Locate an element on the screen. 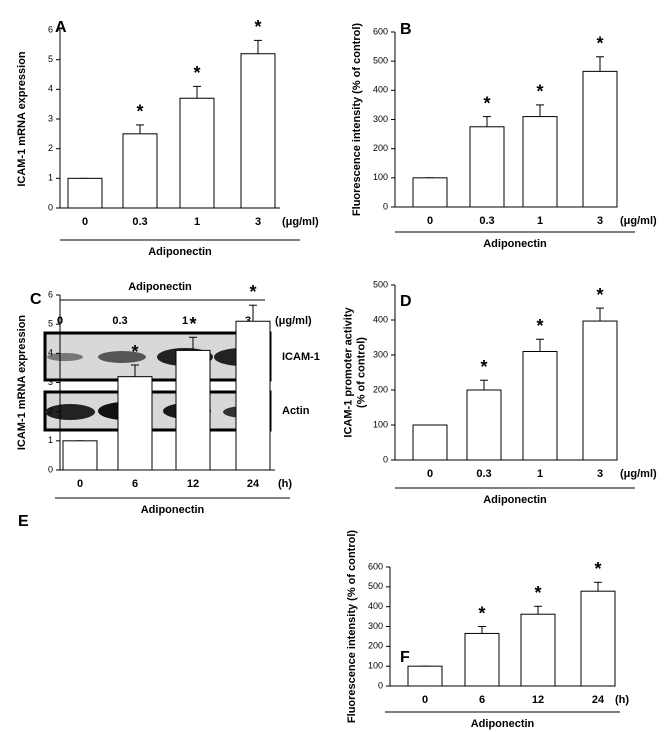  panel-label: E is located at coordinates (23, 521).